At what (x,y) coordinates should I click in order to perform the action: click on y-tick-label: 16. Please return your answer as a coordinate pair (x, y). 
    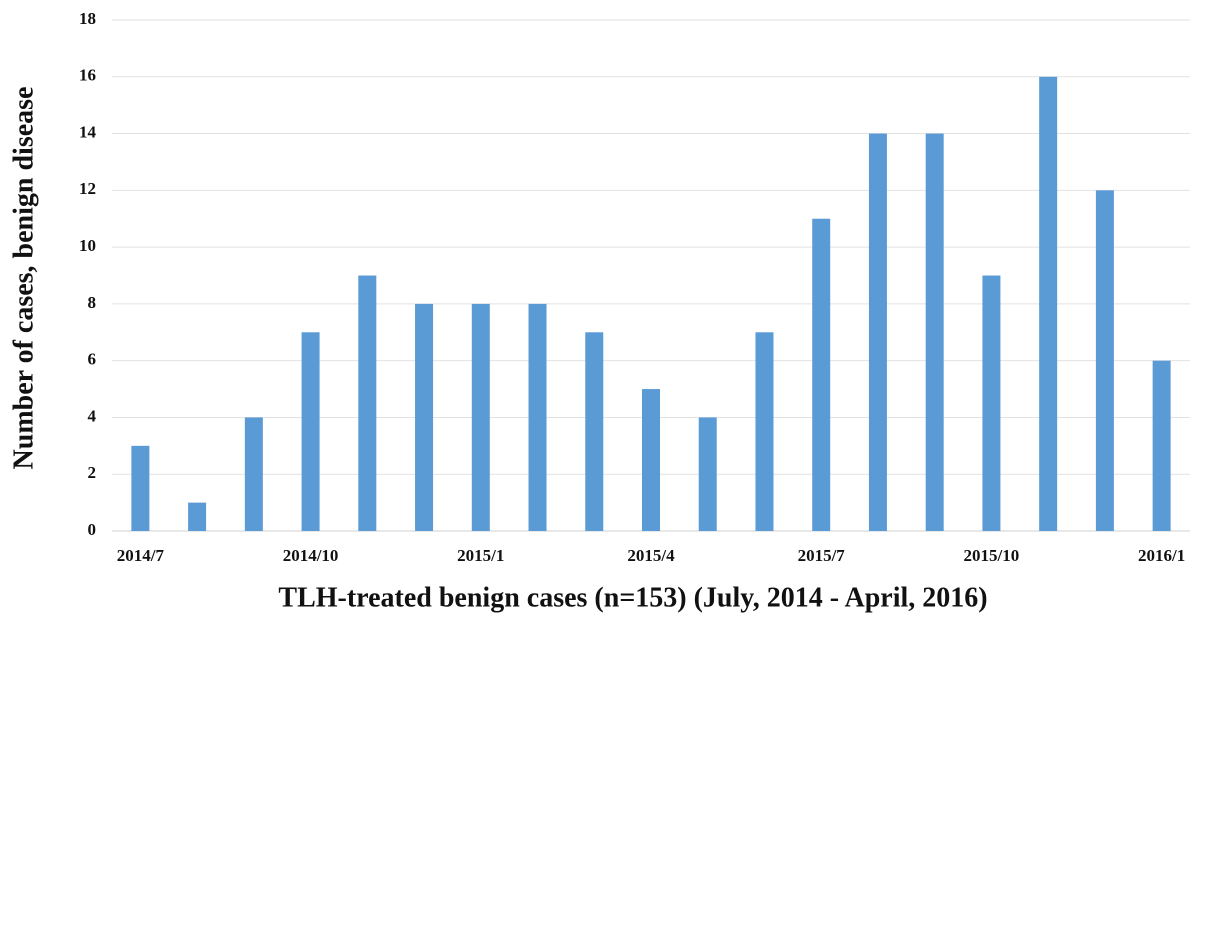
    Looking at the image, I should click on (87, 75).